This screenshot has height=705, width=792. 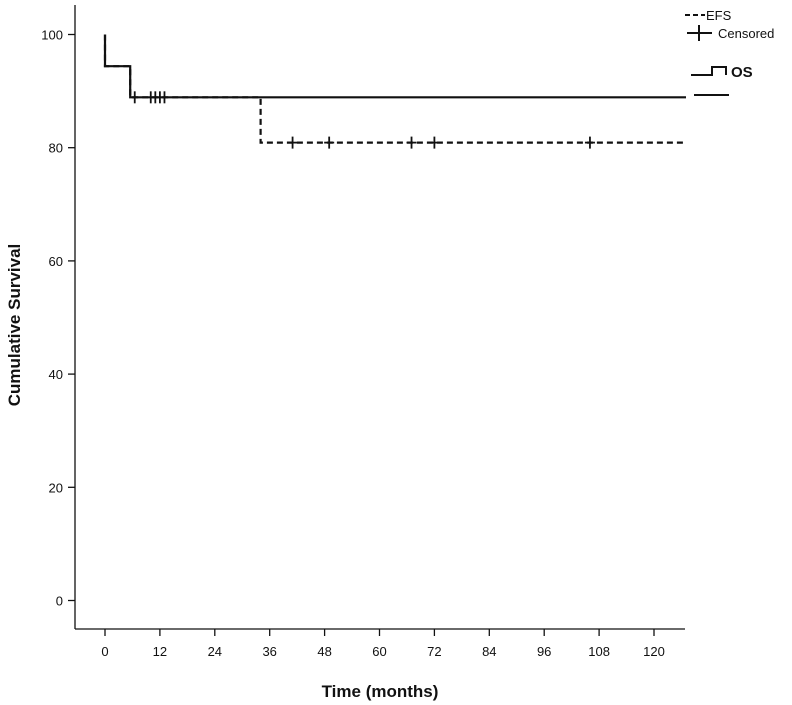 I want to click on y-tick-label: 60, so click(x=56, y=261).